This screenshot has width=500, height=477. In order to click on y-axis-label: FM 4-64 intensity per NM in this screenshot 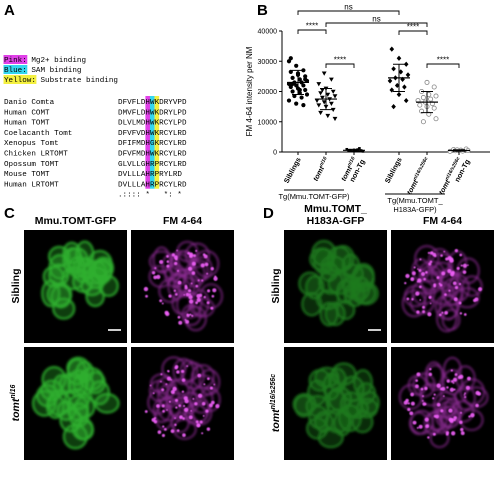, I will do `click(249, 91)`.